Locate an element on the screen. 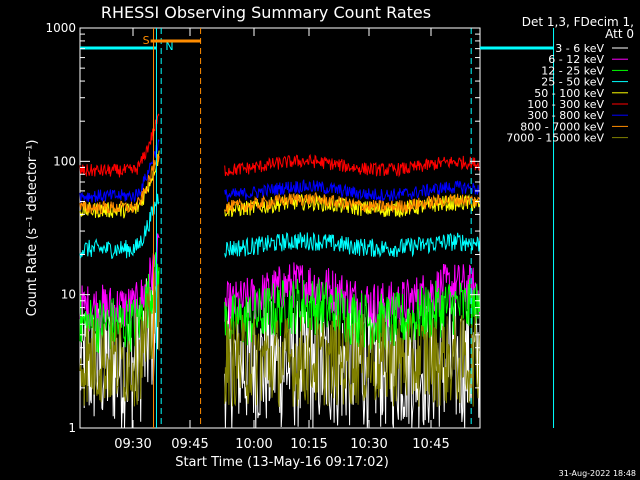 The image size is (640, 480). x-tick-label: 10:45 is located at coordinates (430, 444).